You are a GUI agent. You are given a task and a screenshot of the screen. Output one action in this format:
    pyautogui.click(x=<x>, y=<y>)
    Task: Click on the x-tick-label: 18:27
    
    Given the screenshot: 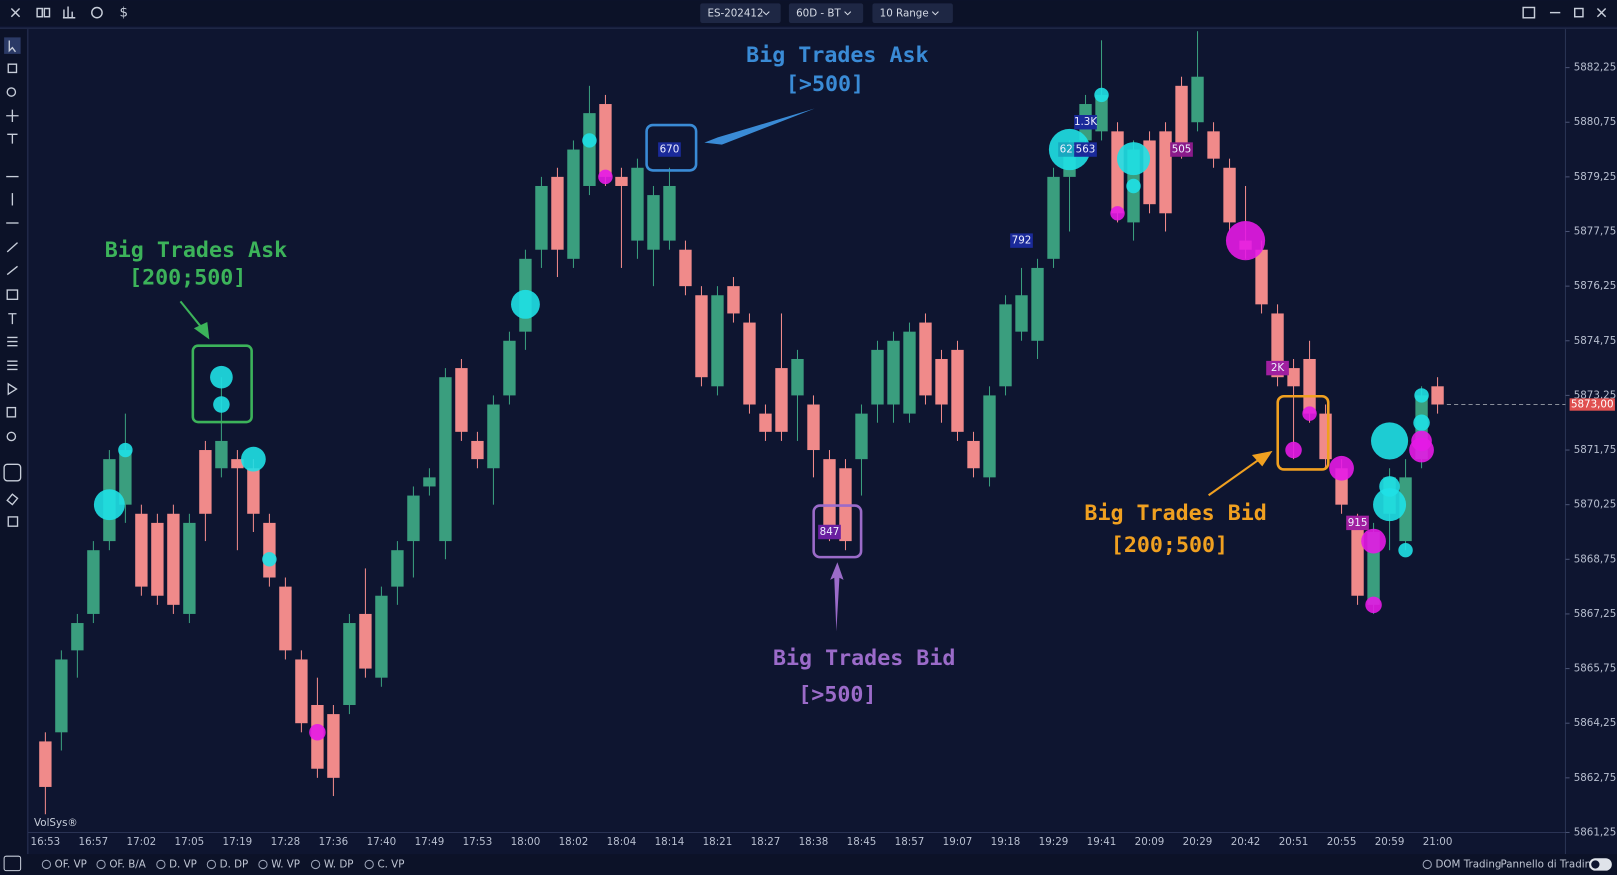 What is the action you would take?
    pyautogui.click(x=766, y=842)
    